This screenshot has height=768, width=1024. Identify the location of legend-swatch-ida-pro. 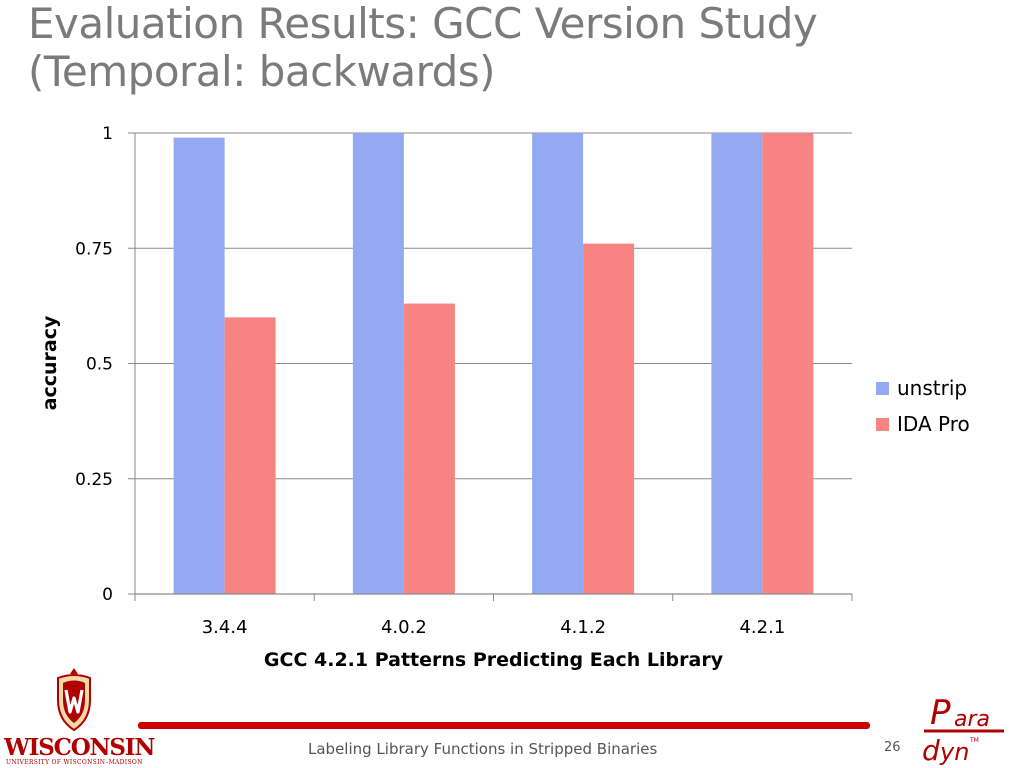
(882, 424).